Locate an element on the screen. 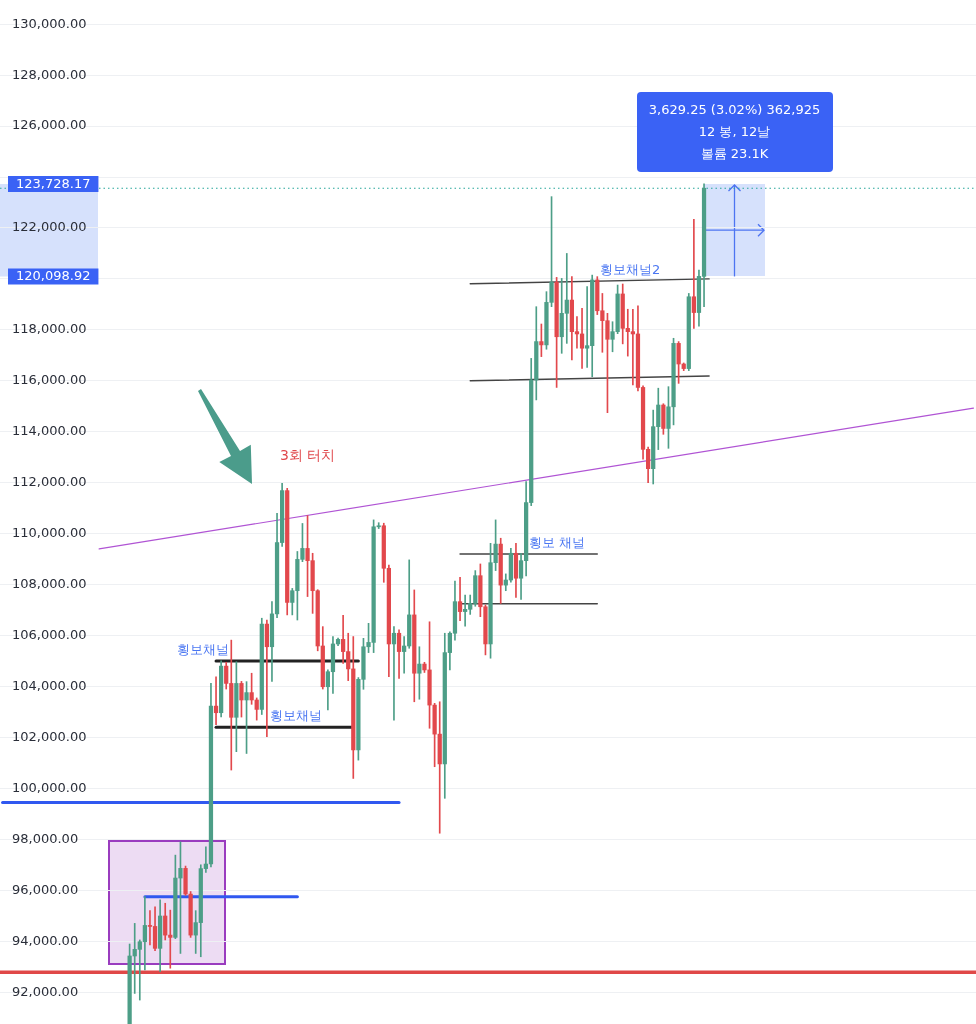  annotation: 123,728.17 is located at coordinates (53, 183).